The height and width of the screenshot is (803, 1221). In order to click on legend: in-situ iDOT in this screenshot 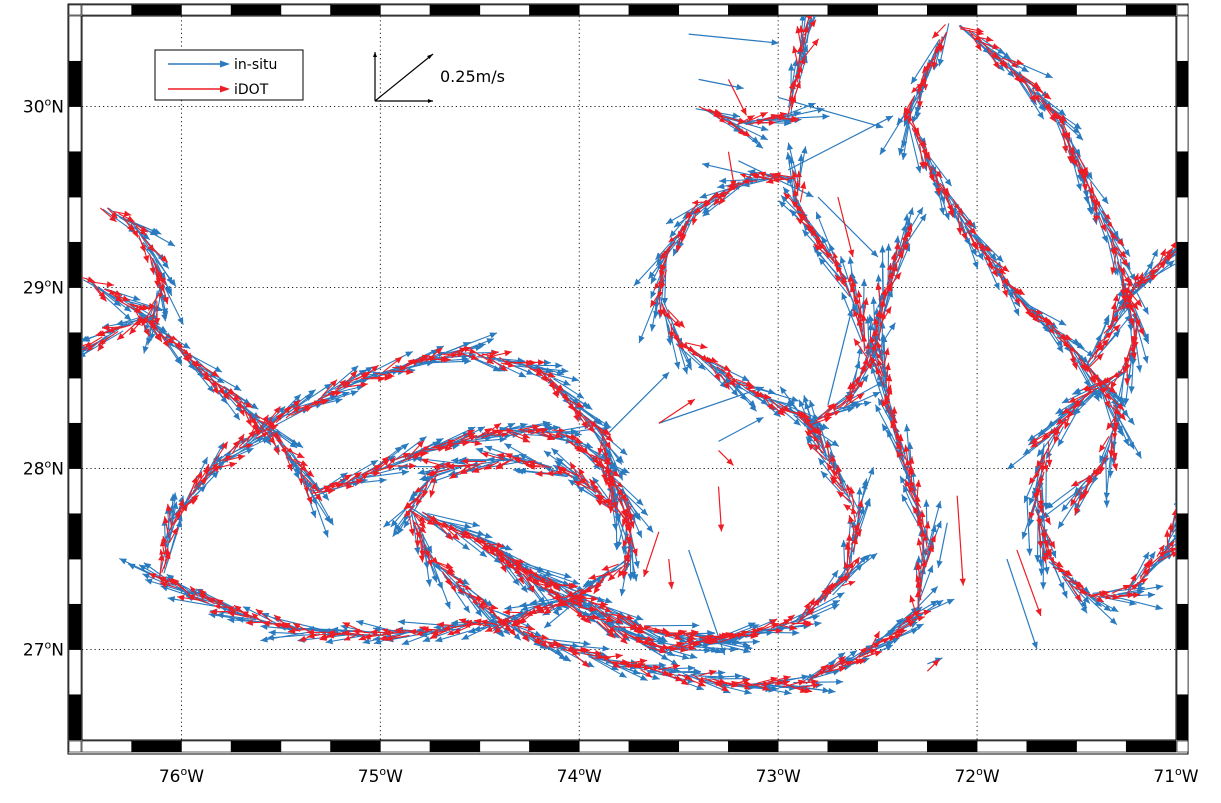, I will do `click(229, 75)`.